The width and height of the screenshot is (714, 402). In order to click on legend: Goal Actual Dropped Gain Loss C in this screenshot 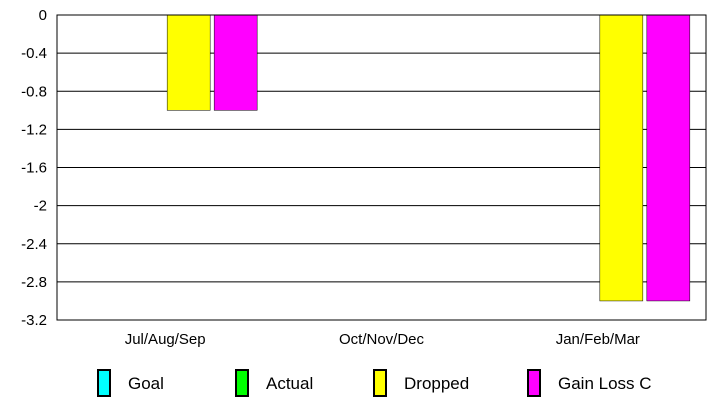, I will do `click(374, 383)`.